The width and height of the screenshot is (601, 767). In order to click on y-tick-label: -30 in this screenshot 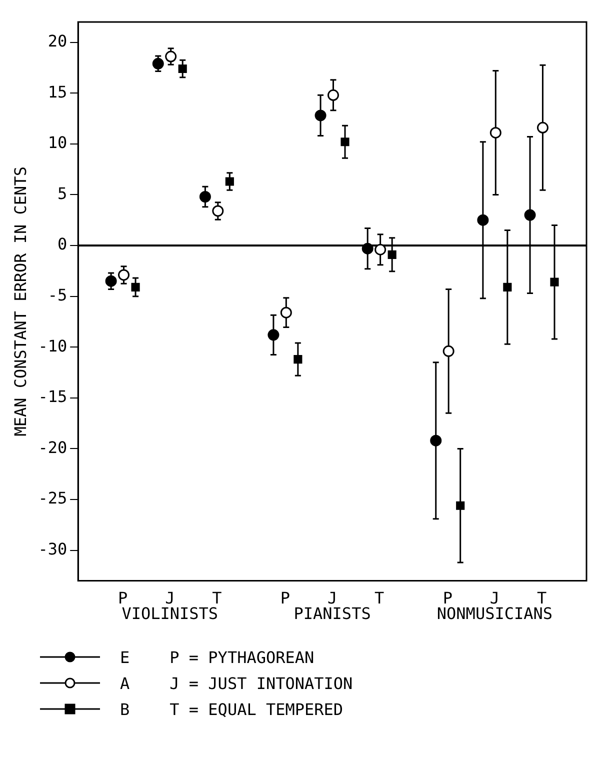, I will do `click(53, 548)`.